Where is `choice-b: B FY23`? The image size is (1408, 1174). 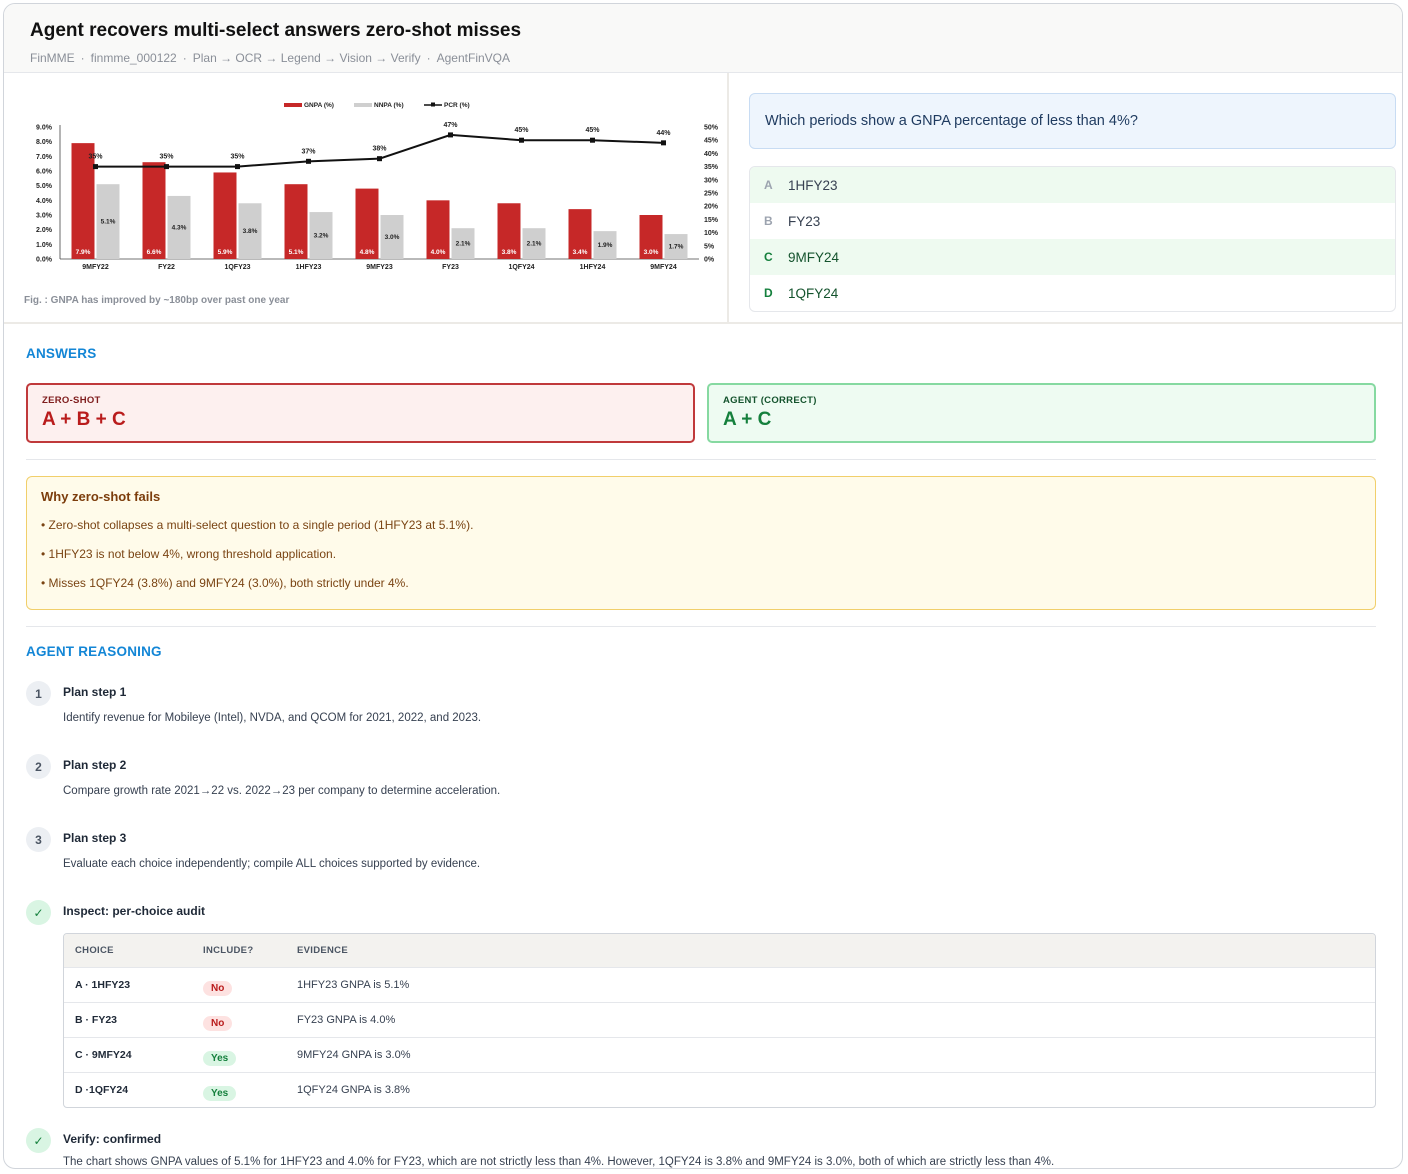 choice-b: B FY23 is located at coordinates (1072, 221).